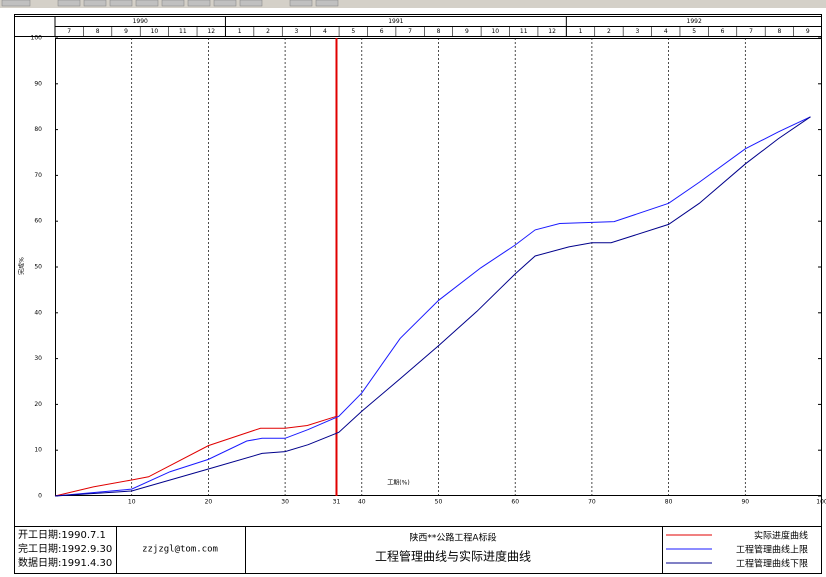  Describe the element at coordinates (821, 502) in the screenshot. I see `x-tick-label: 100` at that location.